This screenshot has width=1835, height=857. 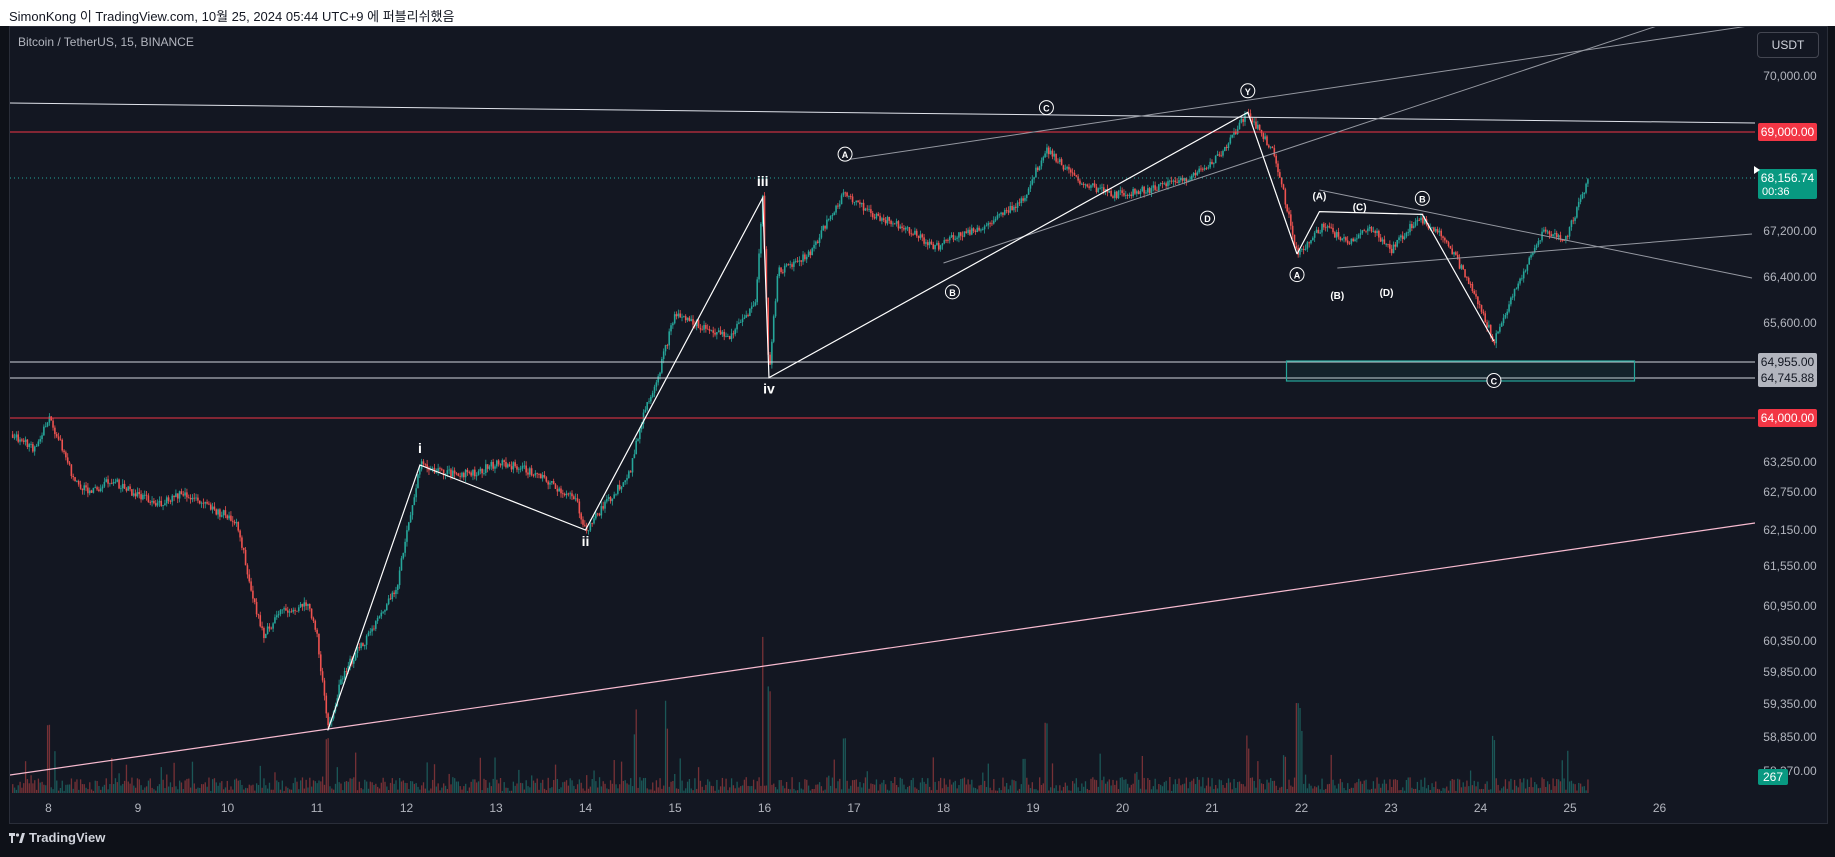 What do you see at coordinates (1788, 45) in the screenshot?
I see `currency-button: USDT` at bounding box center [1788, 45].